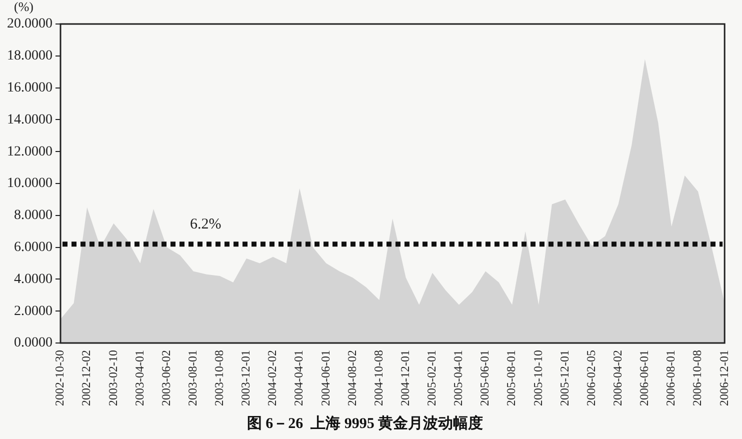 Image resolution: width=742 pixels, height=439 pixels. Describe the element at coordinates (365, 423) in the screenshot. I see `text: 图 6－26 上海 9995 黄金月波动幅度` at that location.